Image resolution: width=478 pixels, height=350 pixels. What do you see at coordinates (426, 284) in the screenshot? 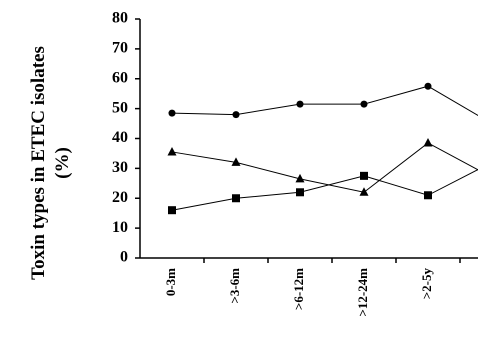
I see `x-tick-label: >2-5y` at bounding box center [426, 284].